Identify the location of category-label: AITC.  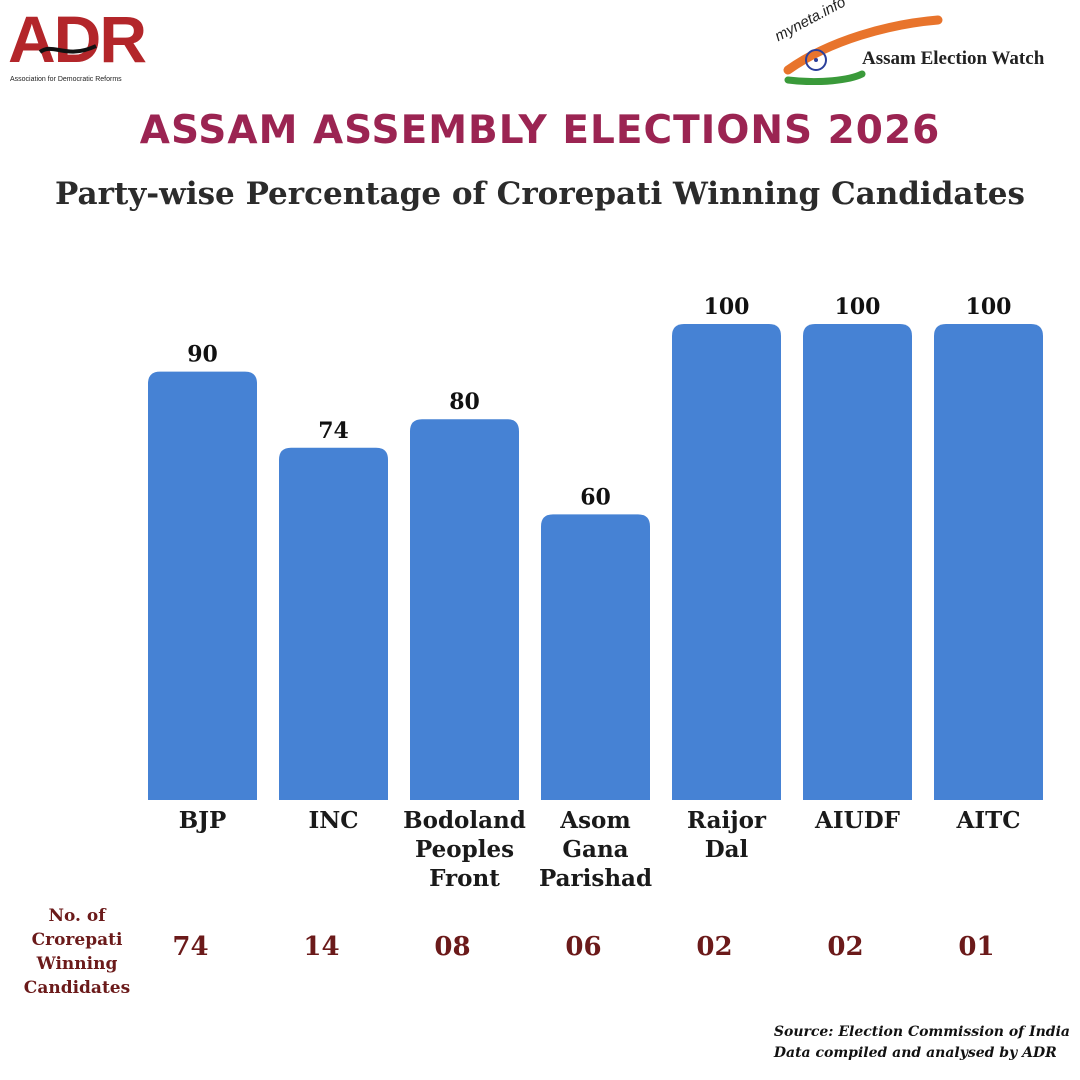
(989, 820).